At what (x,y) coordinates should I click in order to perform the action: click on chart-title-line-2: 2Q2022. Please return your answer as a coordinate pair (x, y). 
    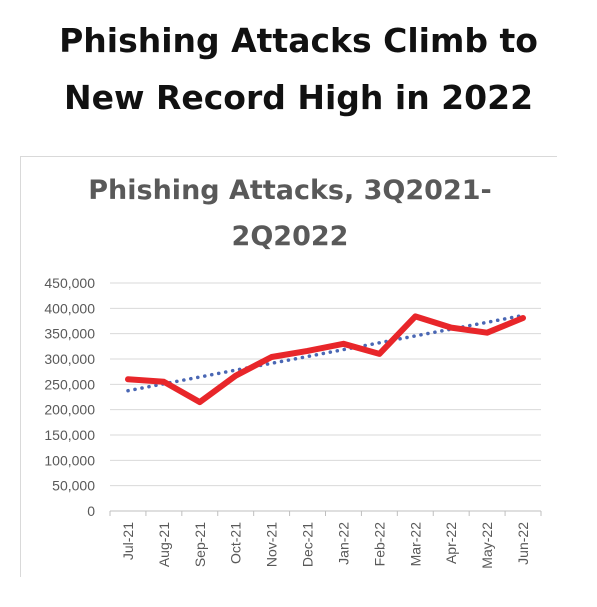
    Looking at the image, I should click on (290, 236).